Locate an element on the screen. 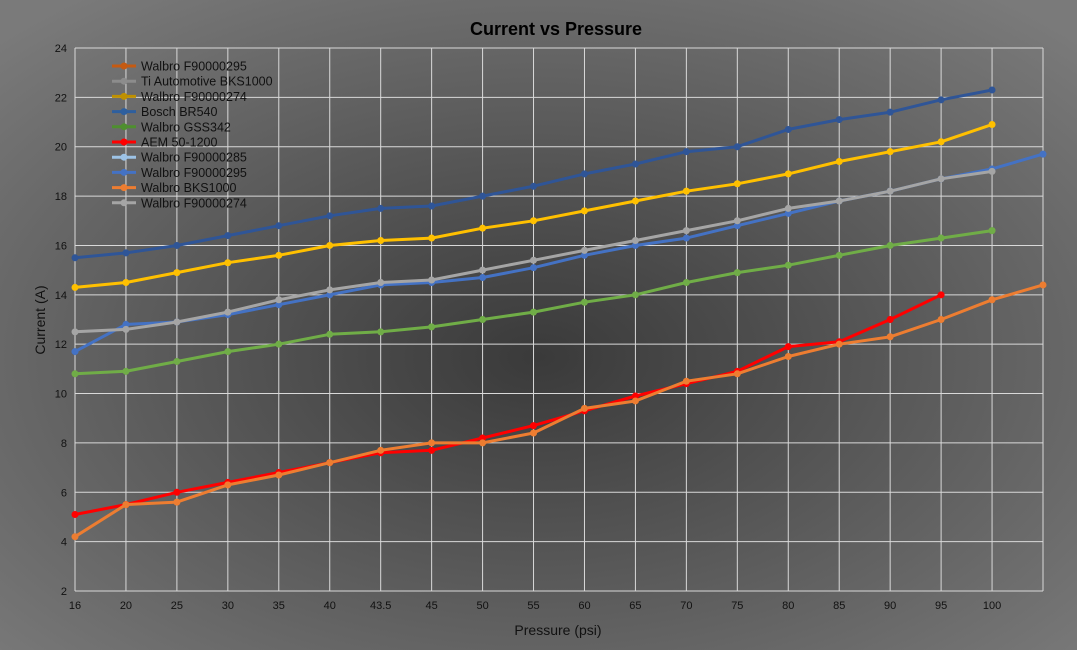 This screenshot has width=1077, height=650. x-tick-label: 80 is located at coordinates (788, 606).